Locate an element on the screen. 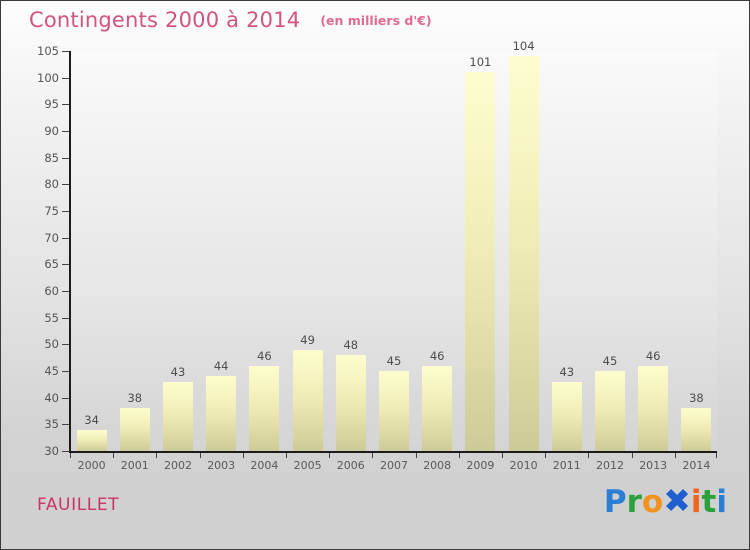 This screenshot has width=750, height=550. bar-2001 is located at coordinates (134, 429).